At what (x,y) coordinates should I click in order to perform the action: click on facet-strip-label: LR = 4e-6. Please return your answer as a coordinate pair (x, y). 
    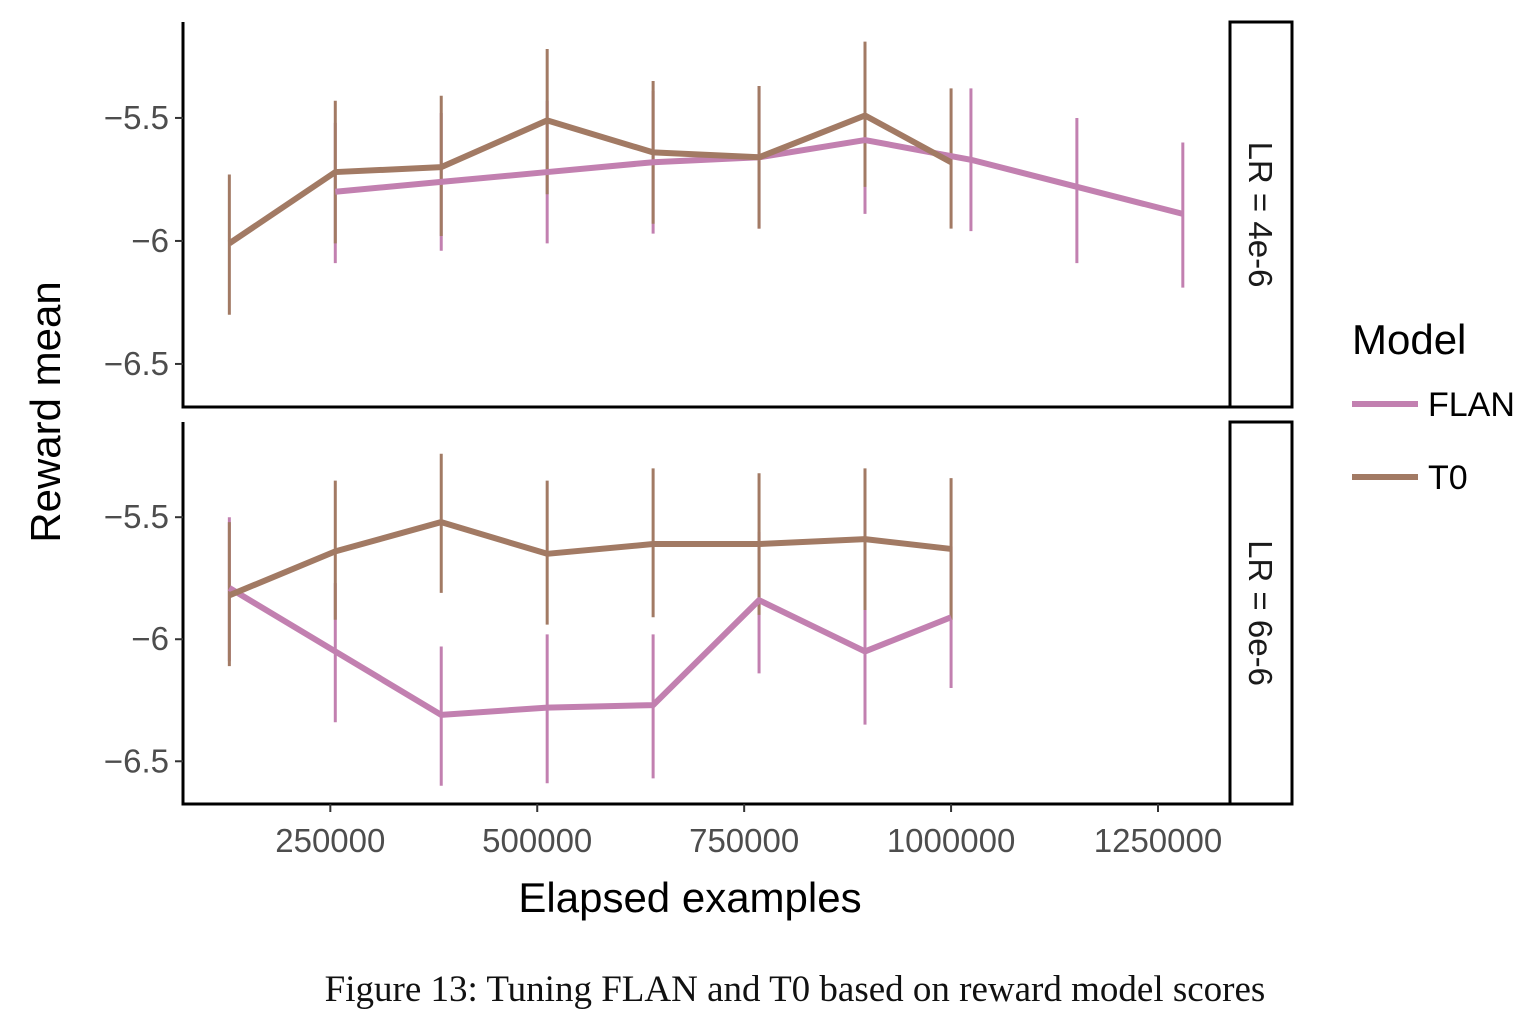
    Looking at the image, I should click on (1260, 215).